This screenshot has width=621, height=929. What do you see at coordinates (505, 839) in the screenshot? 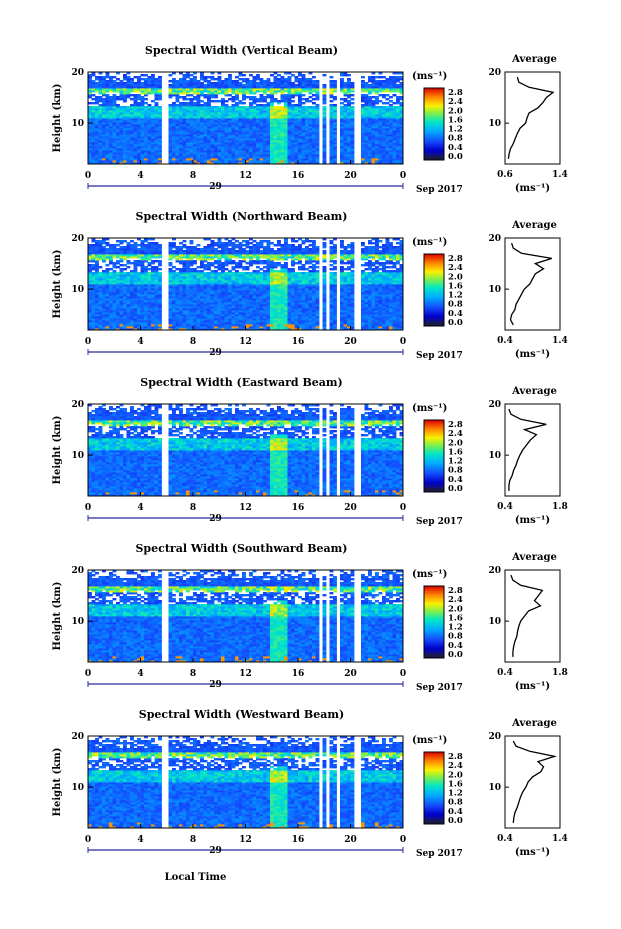
I see `avg-x-tick-label: 0.4` at bounding box center [505, 839].